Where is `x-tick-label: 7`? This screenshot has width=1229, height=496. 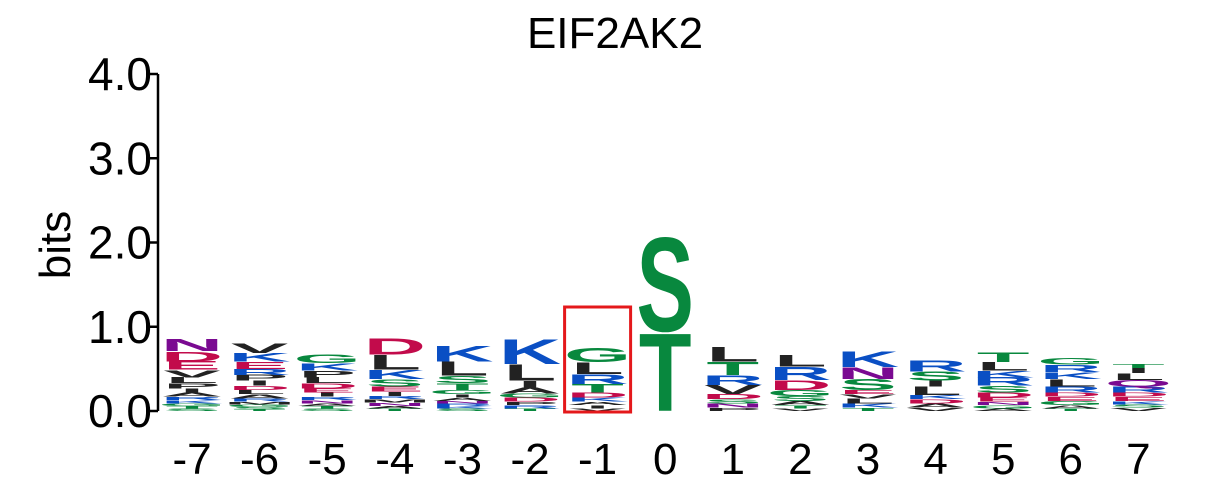 x-tick-label: 7 is located at coordinates (1138, 459).